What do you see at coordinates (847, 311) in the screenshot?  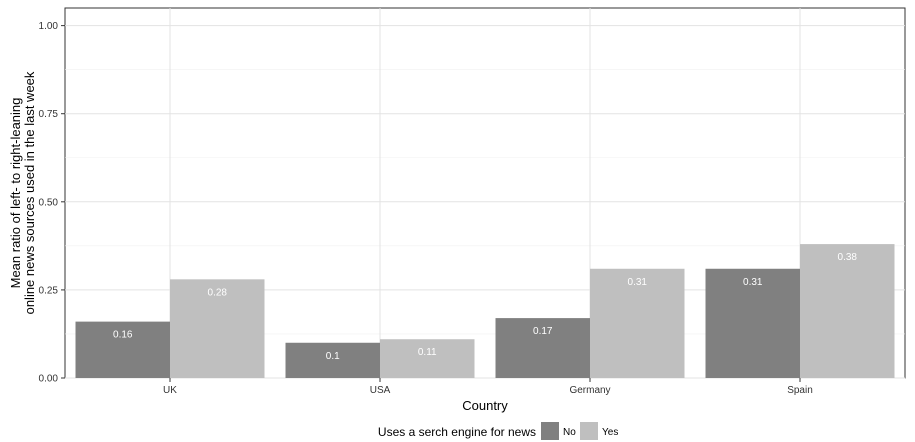 I see `bar-yes-spain` at bounding box center [847, 311].